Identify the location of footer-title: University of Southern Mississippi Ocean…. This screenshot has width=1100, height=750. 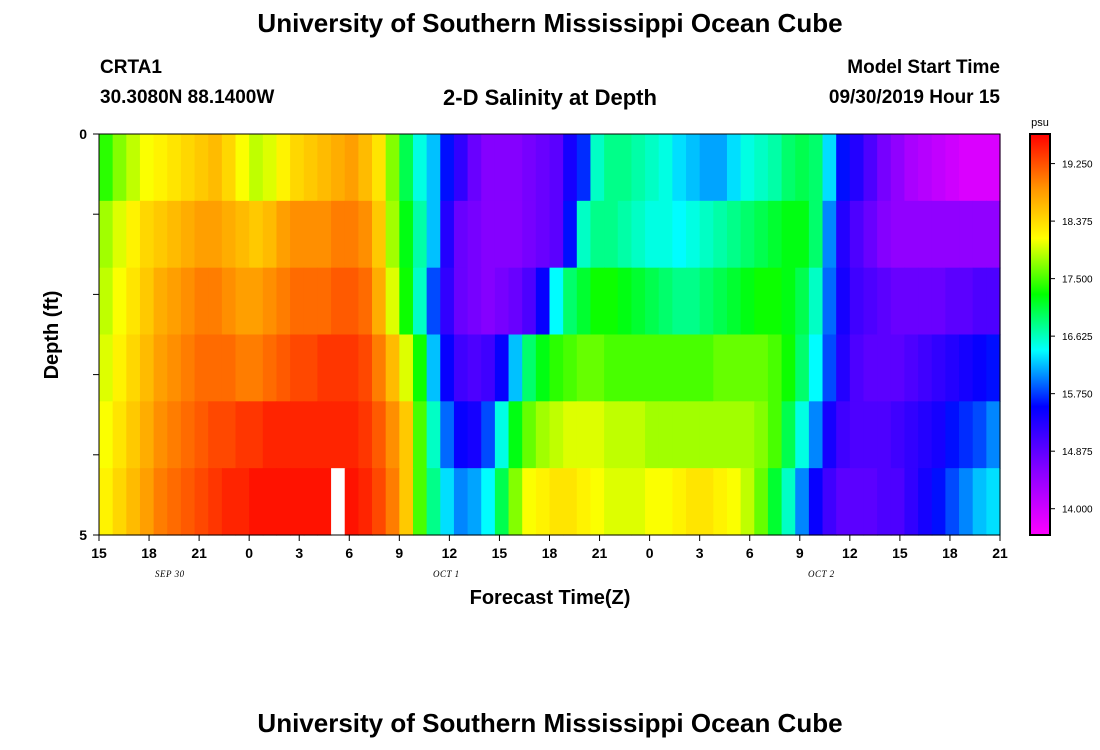
(550, 723).